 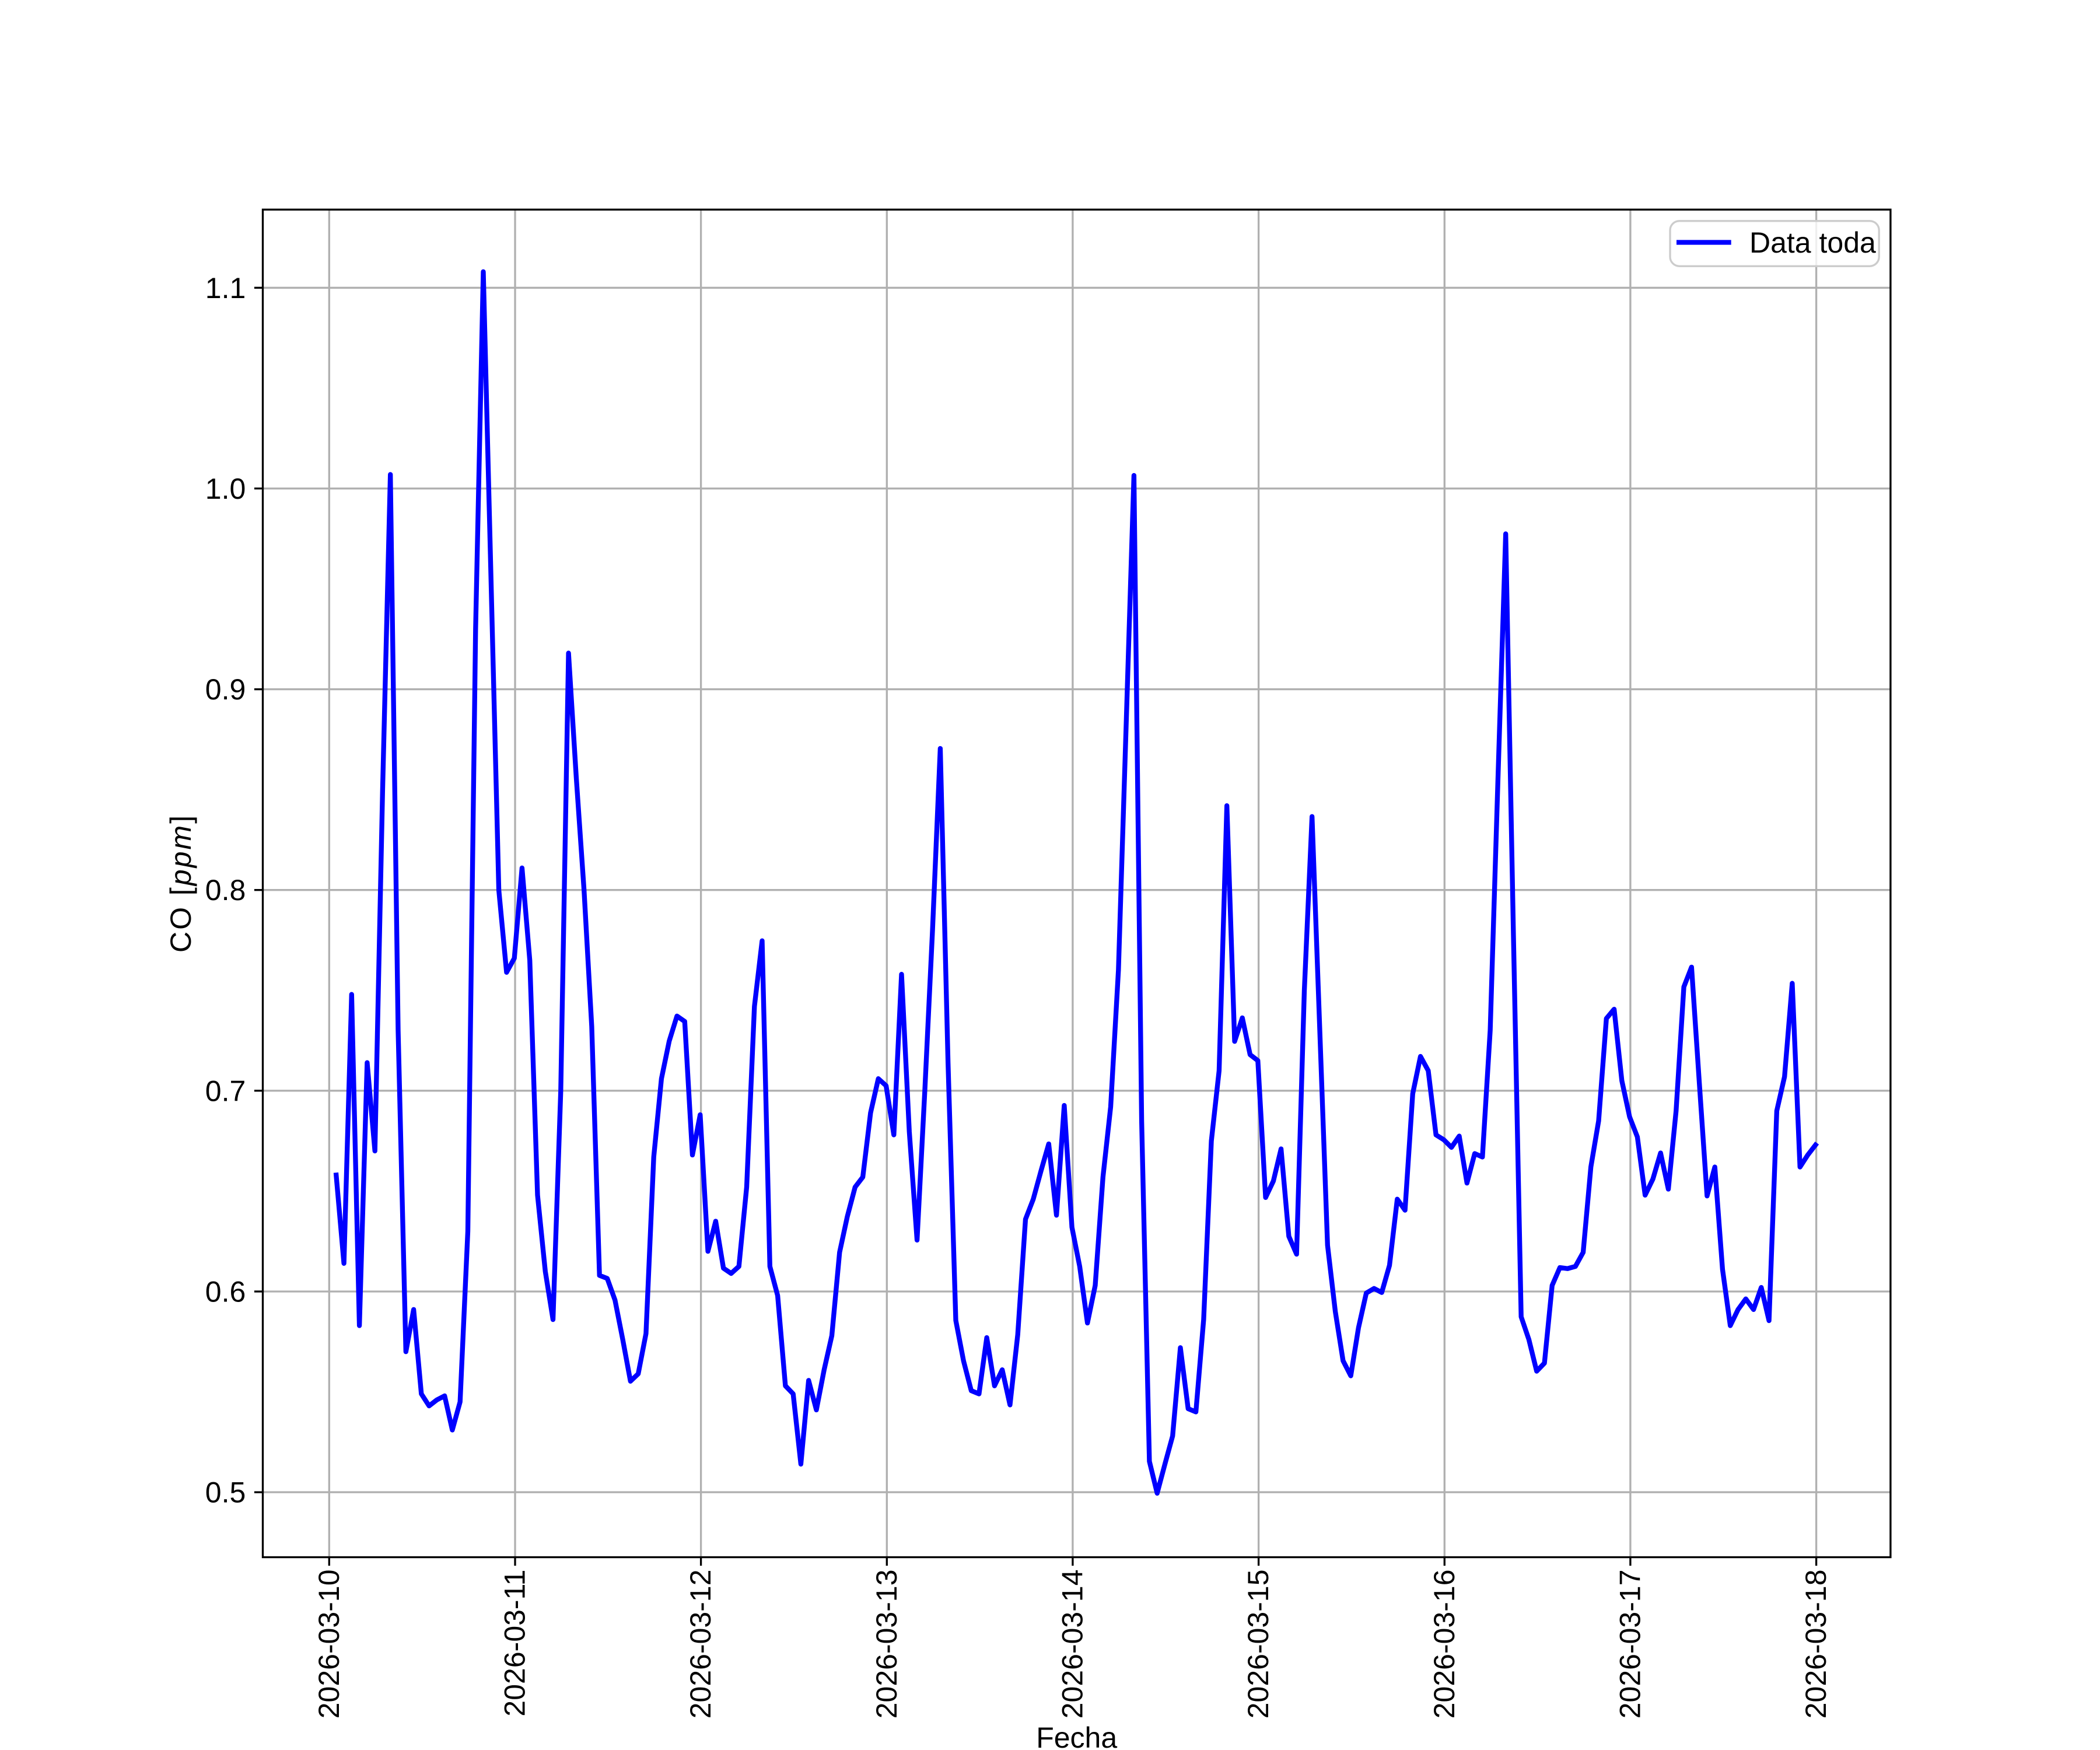 I want to click on svg-text: 0.5, so click(x=225, y=1492).